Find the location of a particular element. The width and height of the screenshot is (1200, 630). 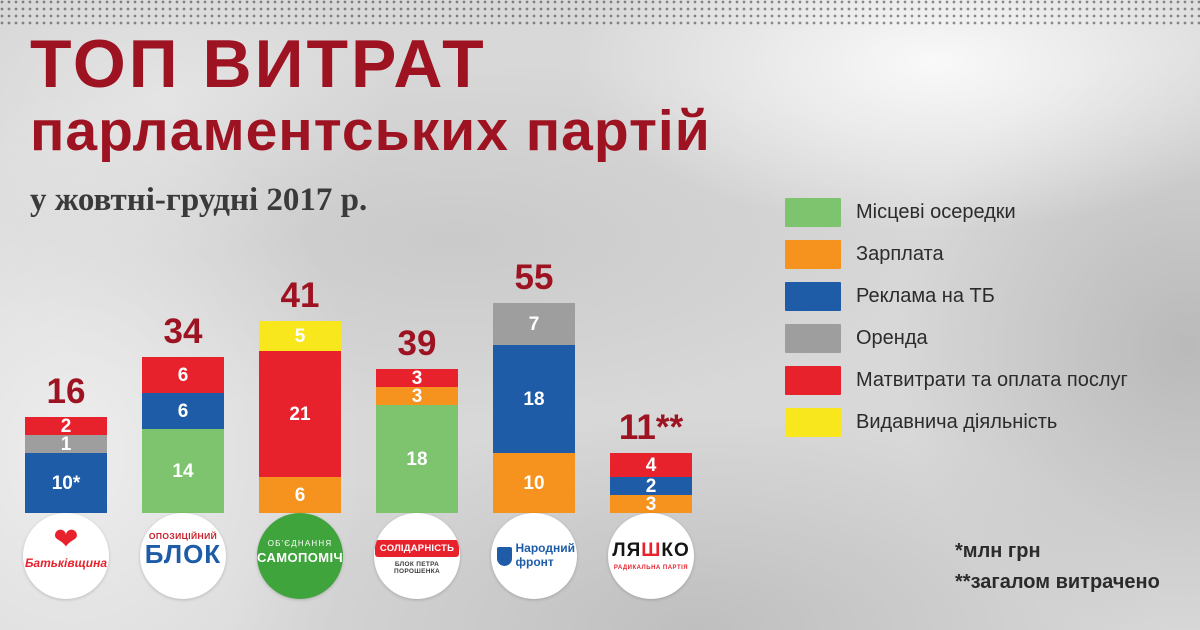

segment-tv-ads: 10* is located at coordinates (66, 483).